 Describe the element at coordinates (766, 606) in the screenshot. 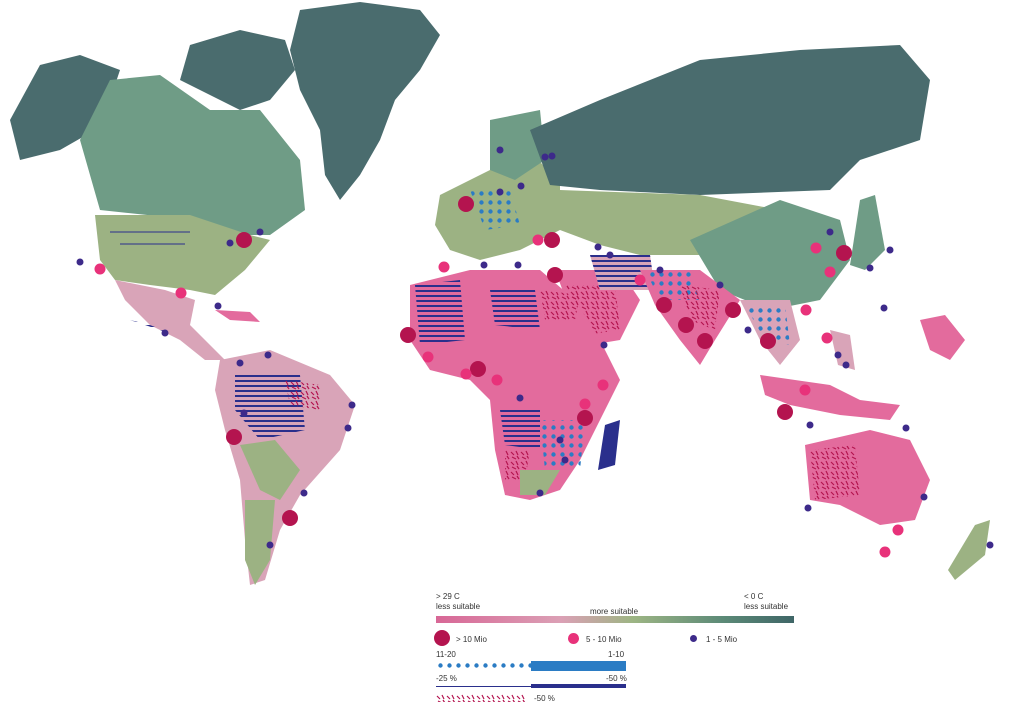

I see `legend-temp-cold-label: less suitable` at that location.